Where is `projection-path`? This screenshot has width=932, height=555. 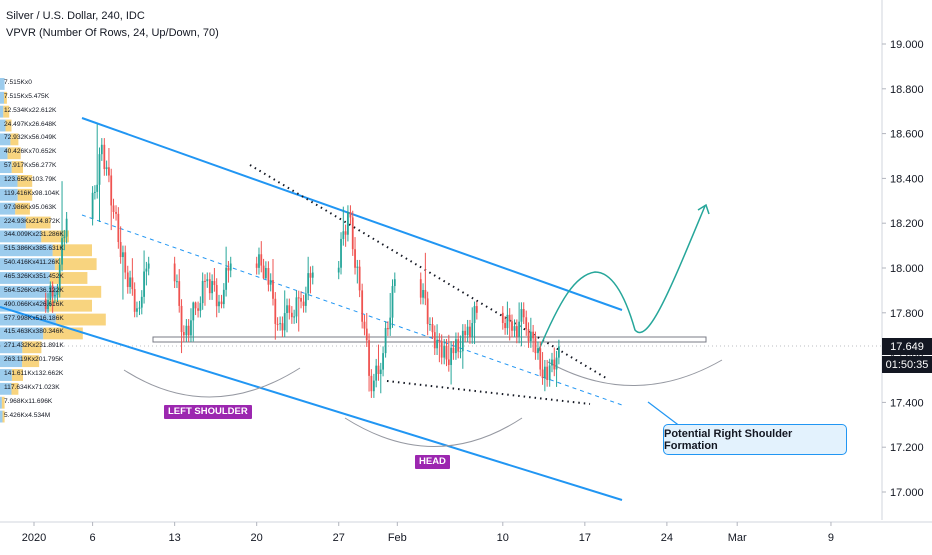 projection-path is located at coordinates (621, 279).